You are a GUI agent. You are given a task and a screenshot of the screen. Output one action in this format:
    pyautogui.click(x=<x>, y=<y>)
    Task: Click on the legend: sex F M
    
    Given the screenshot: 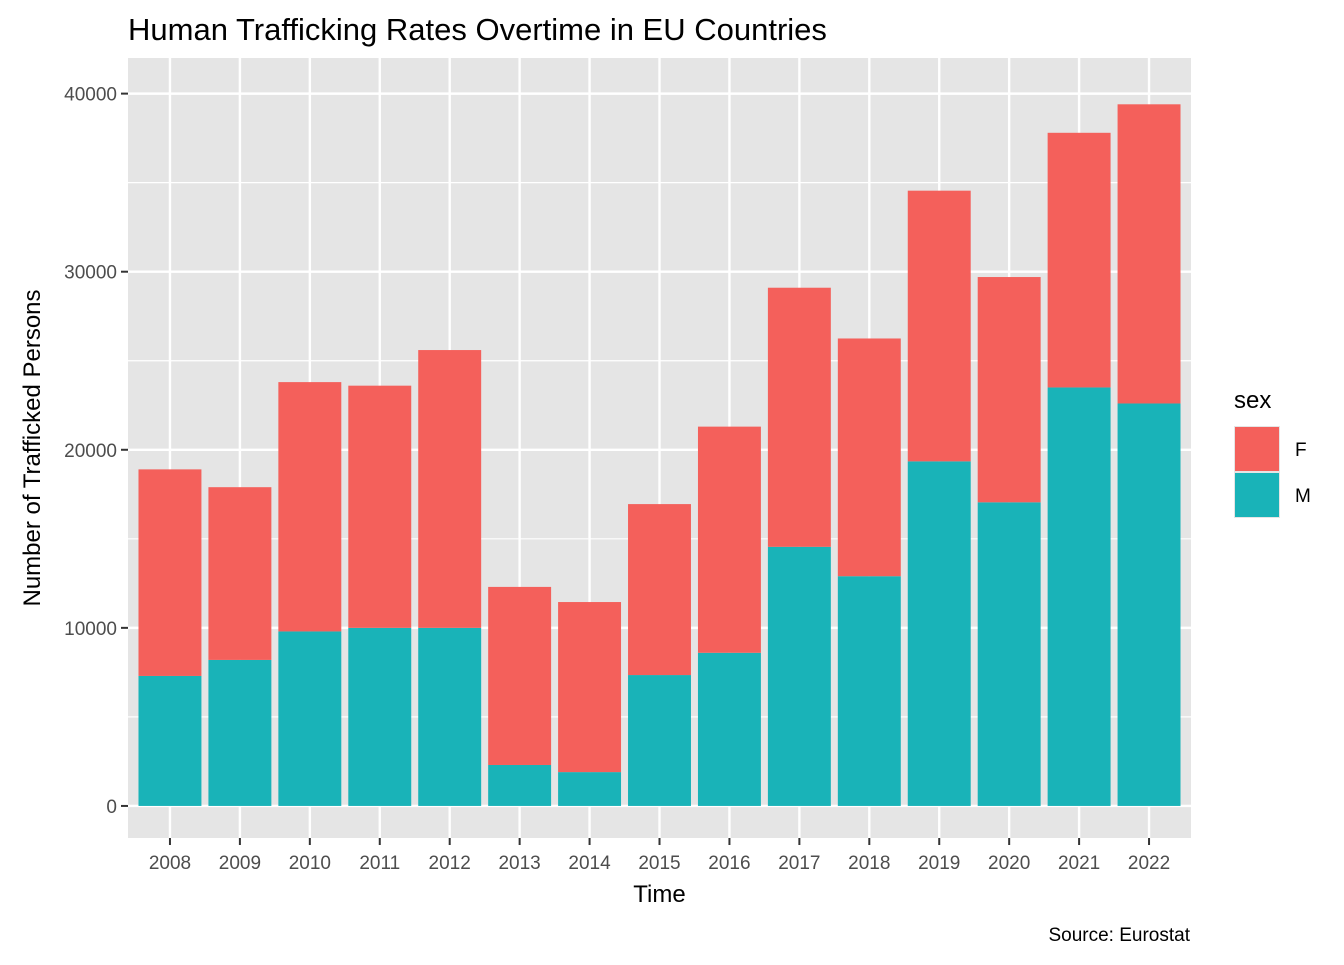 What is the action you would take?
    pyautogui.click(x=1272, y=452)
    